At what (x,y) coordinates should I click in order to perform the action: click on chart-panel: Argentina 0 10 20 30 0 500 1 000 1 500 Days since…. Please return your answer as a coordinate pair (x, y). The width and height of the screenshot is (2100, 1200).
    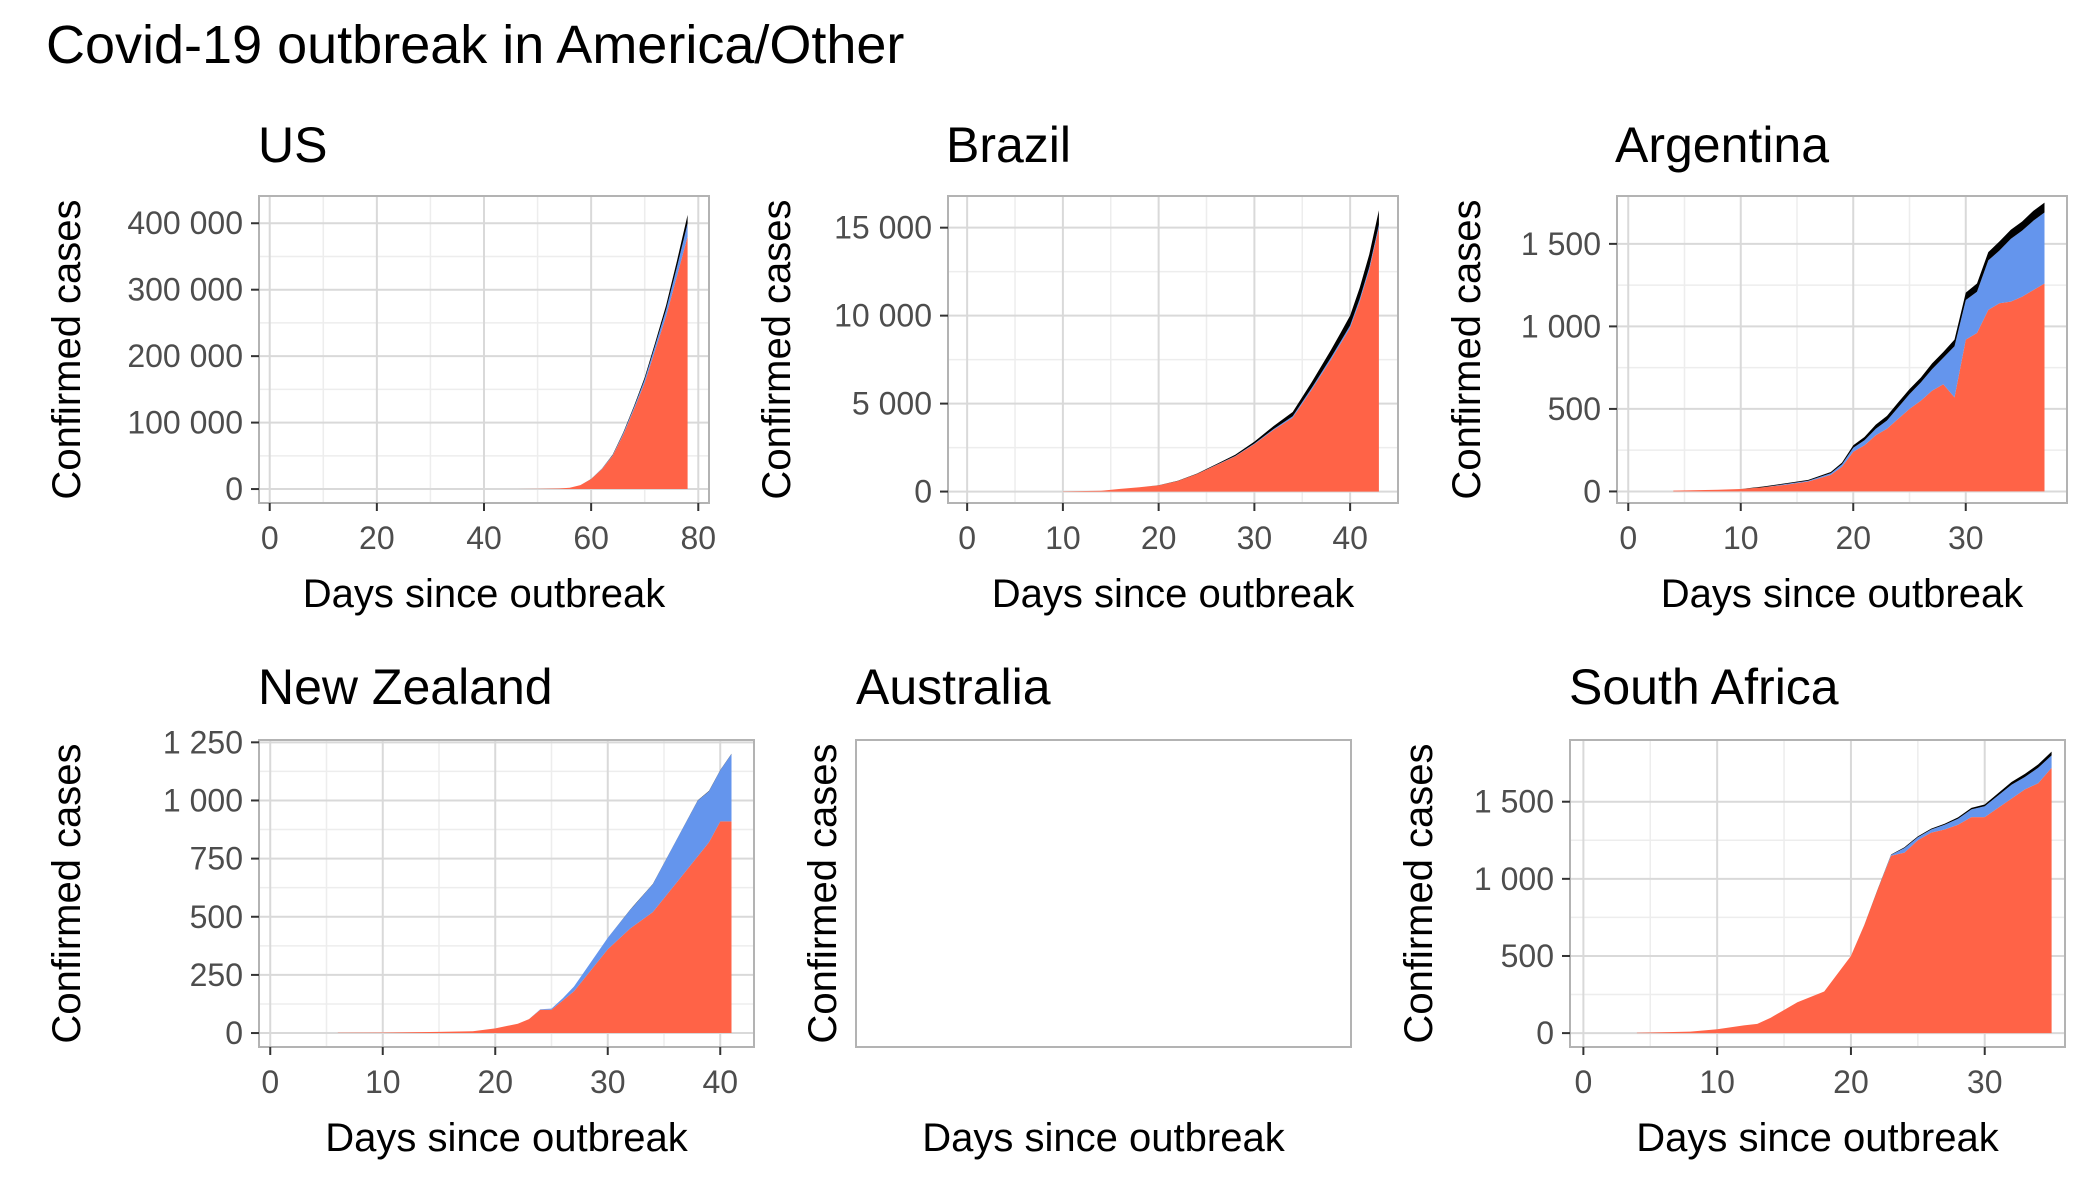
    Looking at the image, I should click on (1756, 366).